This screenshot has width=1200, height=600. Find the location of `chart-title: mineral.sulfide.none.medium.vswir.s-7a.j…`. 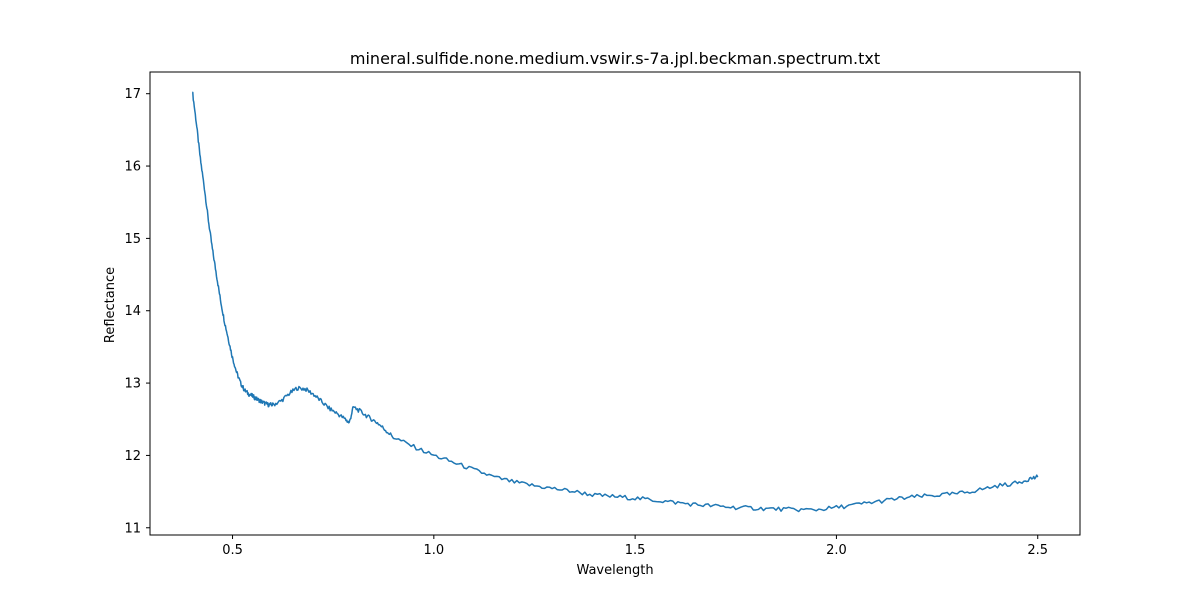

chart-title: mineral.sulfide.none.medium.vswir.s-7a.j… is located at coordinates (615, 58).